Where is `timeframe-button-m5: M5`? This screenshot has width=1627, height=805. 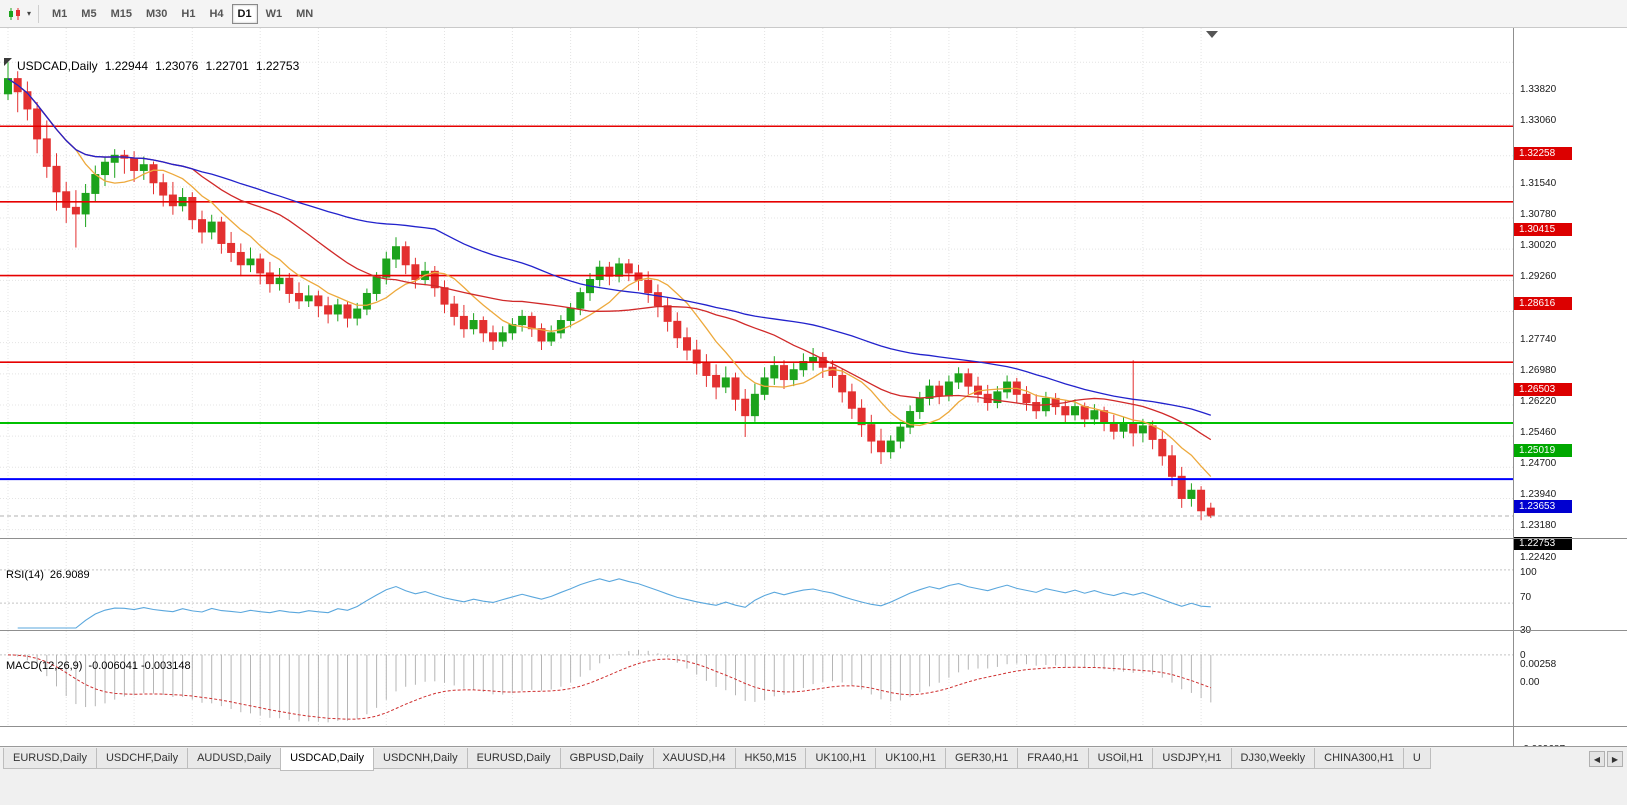
timeframe-button-m5: M5 is located at coordinates (88, 14).